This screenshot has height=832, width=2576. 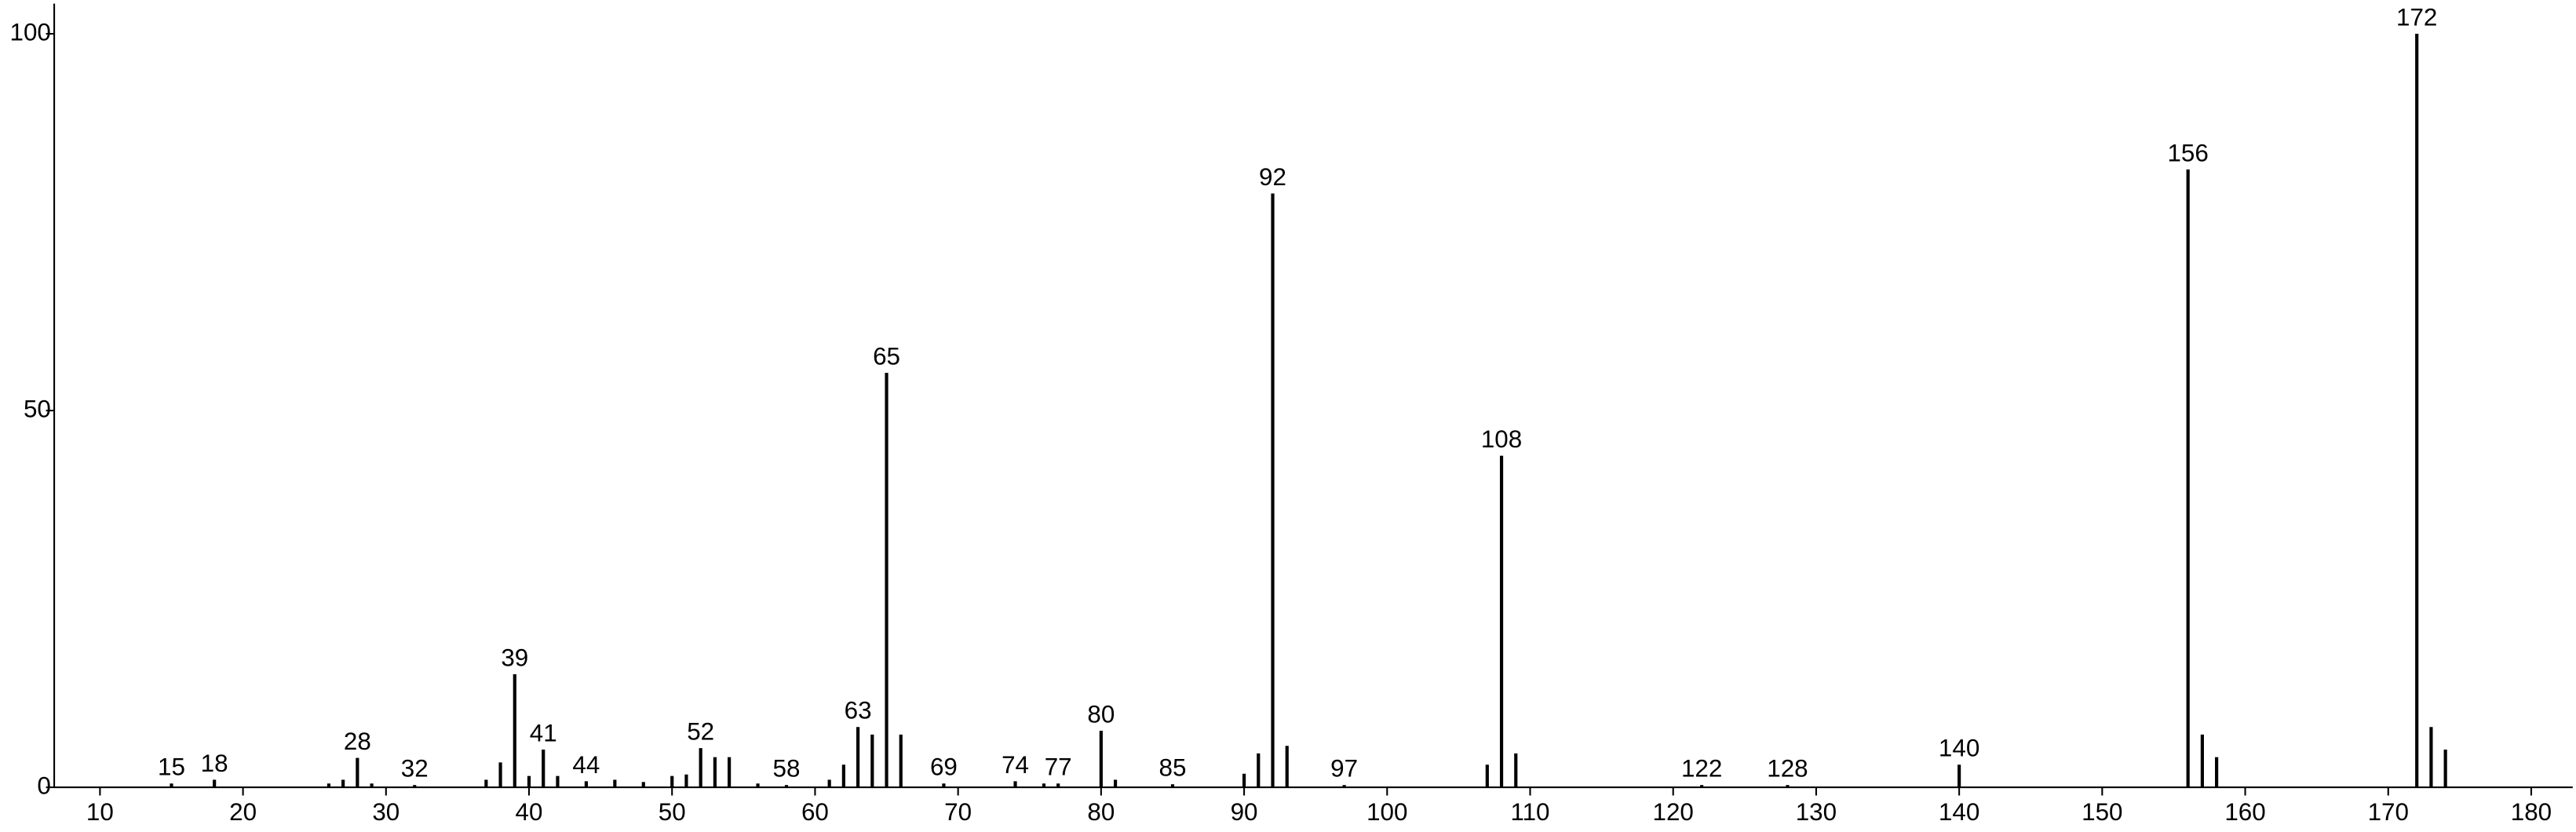 What do you see at coordinates (415, 769) in the screenshot?
I see `peak-label: 32` at bounding box center [415, 769].